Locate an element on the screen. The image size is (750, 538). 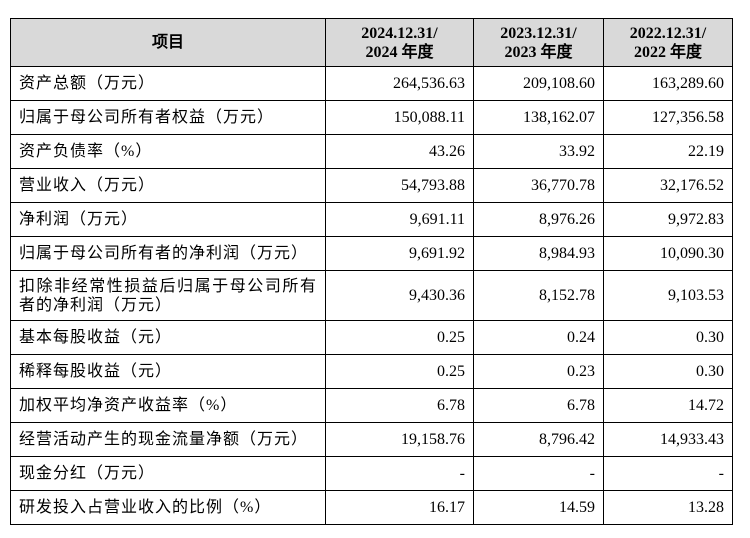
value-cell: 150,088.11 is located at coordinates (399, 117).